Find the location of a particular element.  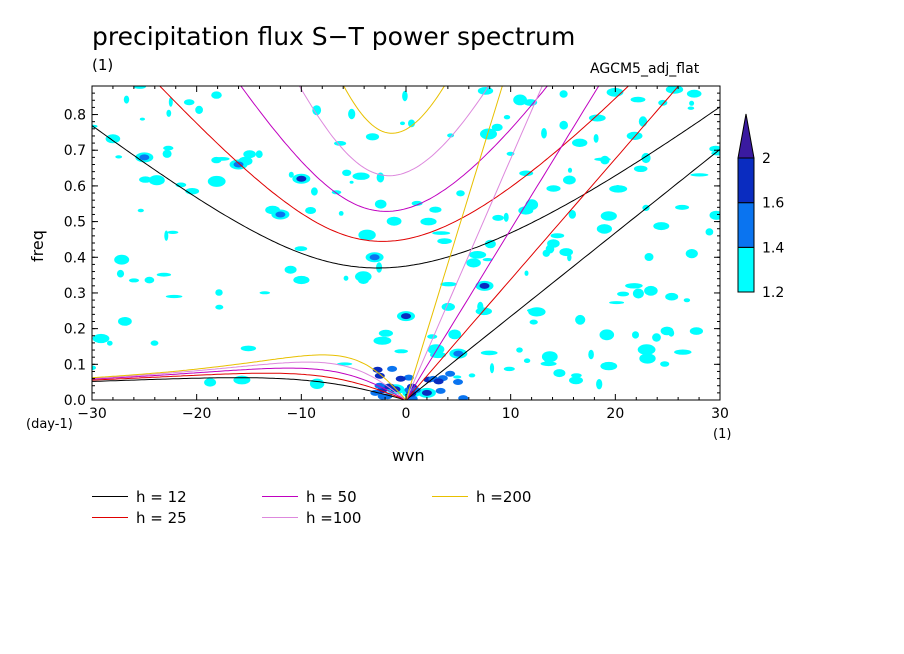

model-label: AGCM5_adj_flat is located at coordinates (645, 69).